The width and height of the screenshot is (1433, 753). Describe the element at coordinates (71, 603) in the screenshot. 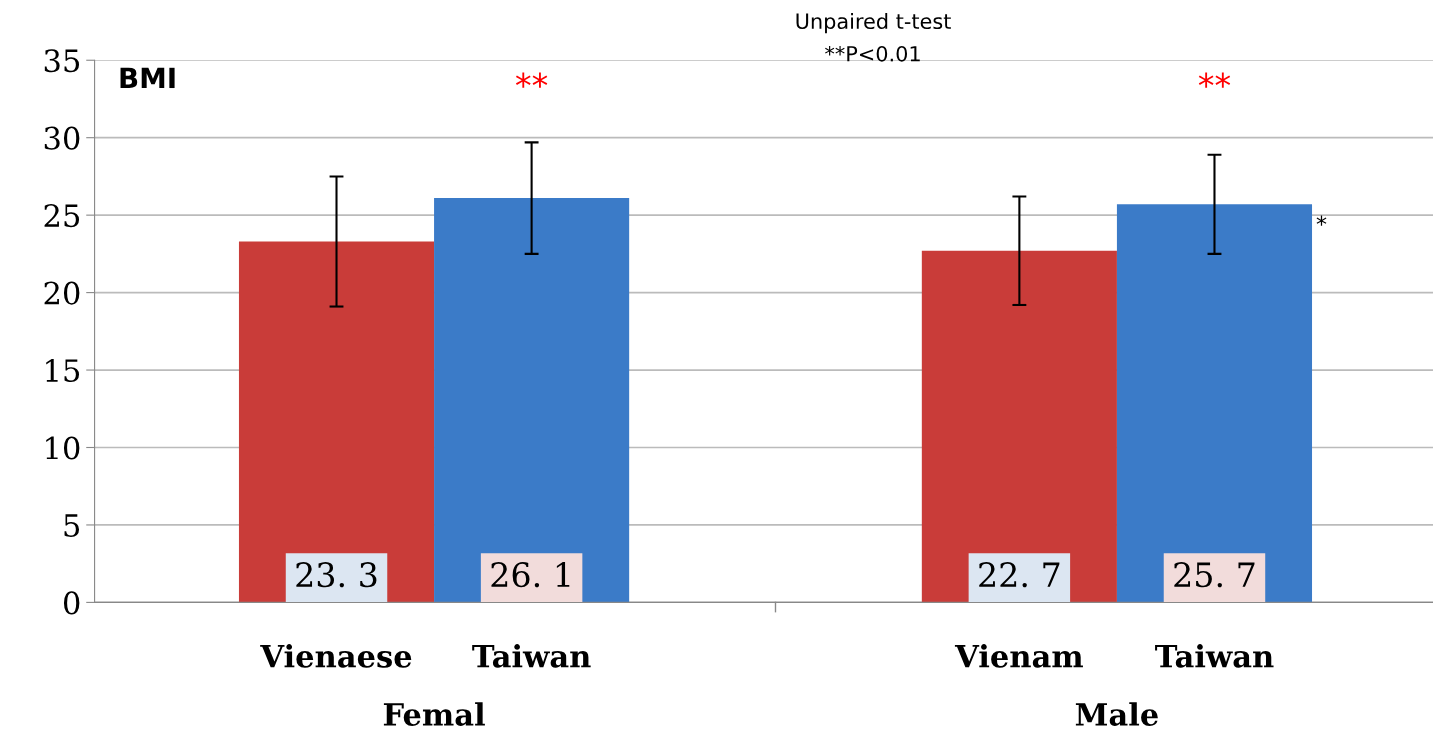

I see `y-tick-label: 0` at that location.